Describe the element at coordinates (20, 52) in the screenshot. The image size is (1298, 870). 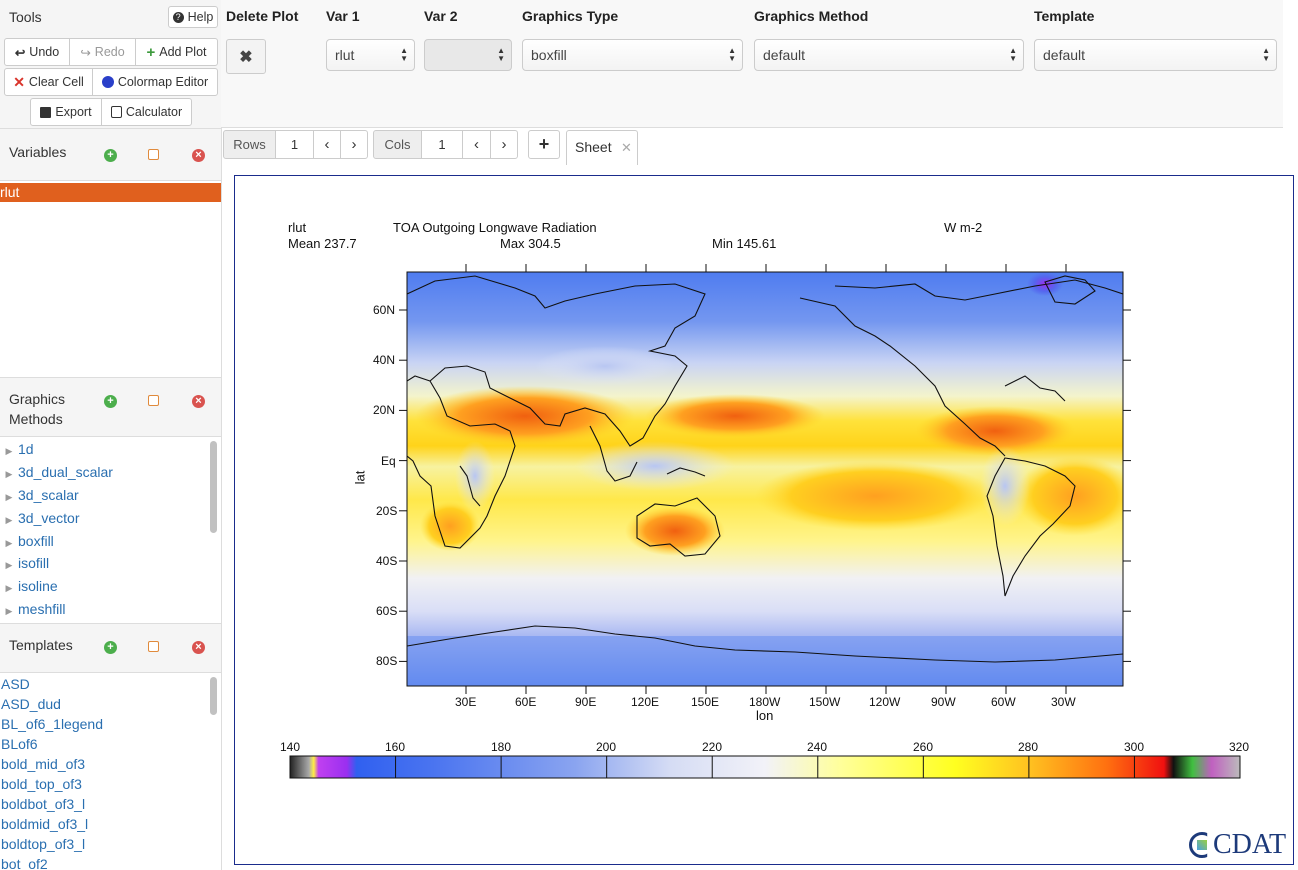
I see `undo-icon: ↩` at that location.